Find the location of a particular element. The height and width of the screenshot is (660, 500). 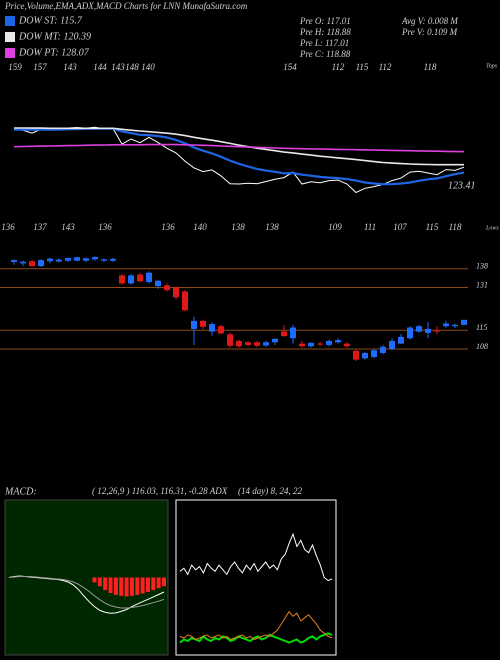

stat: Avg V: 0.008 M is located at coordinates (429, 21).